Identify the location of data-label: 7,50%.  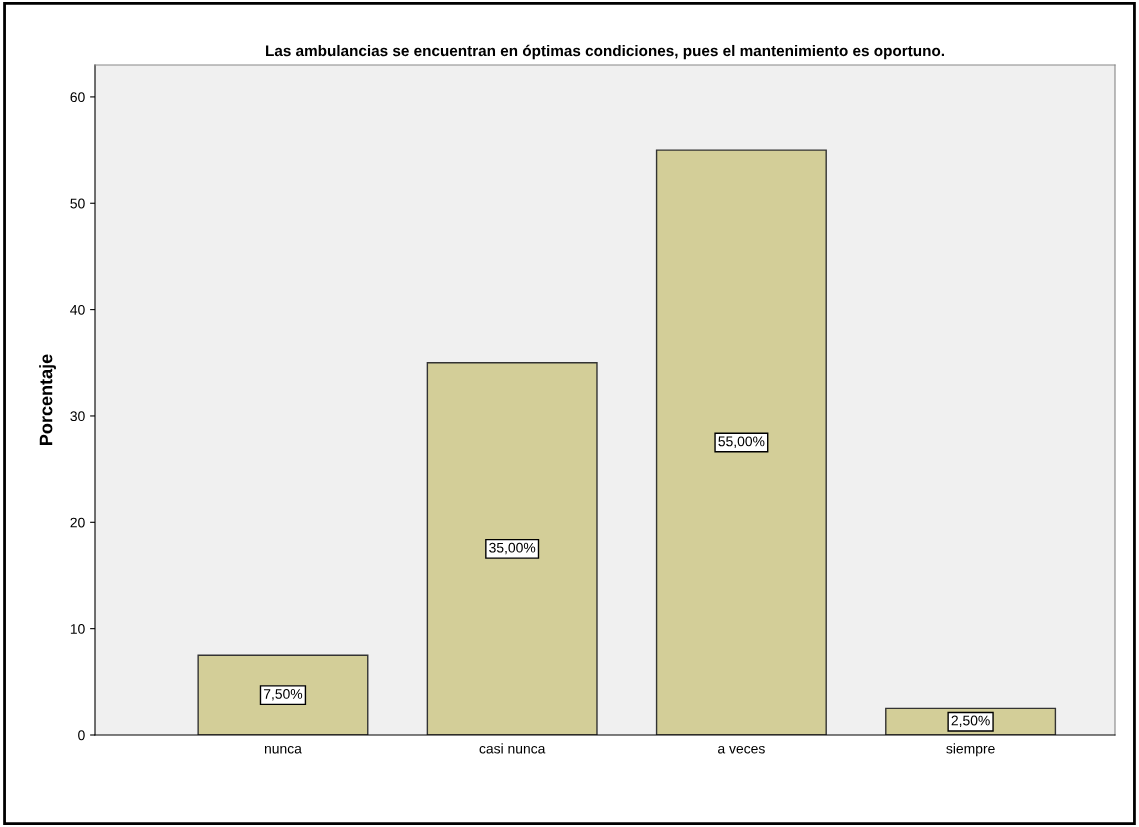
(283, 695).